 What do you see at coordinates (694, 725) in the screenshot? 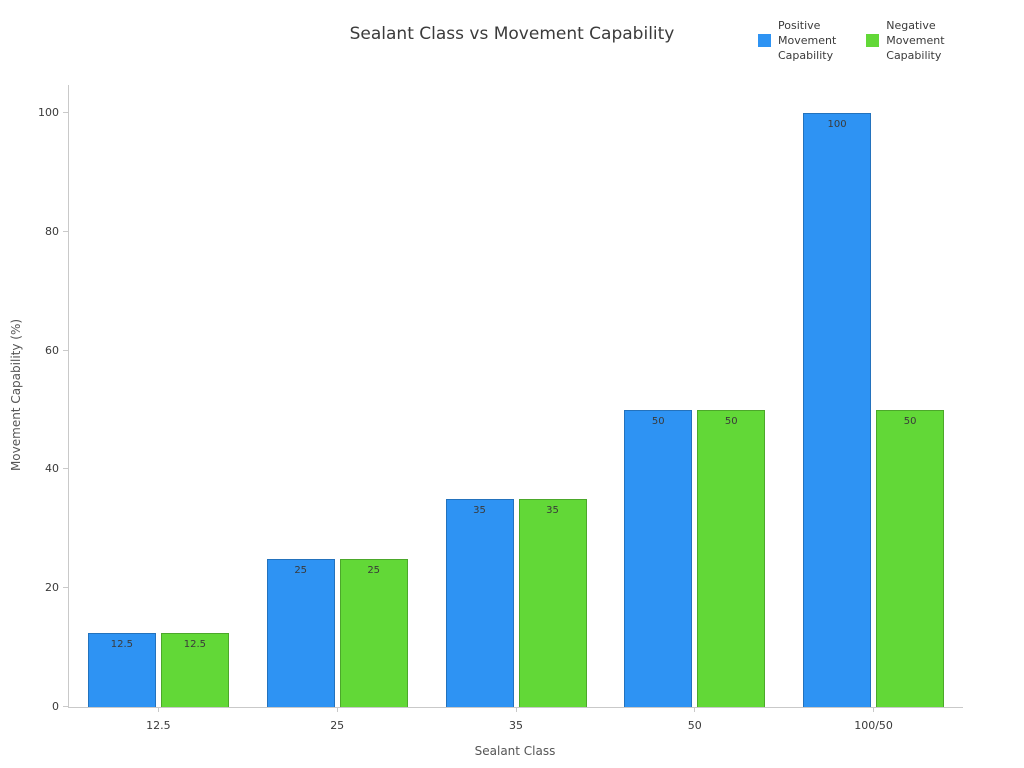
I see `x-tick-label-50: 50` at bounding box center [694, 725].